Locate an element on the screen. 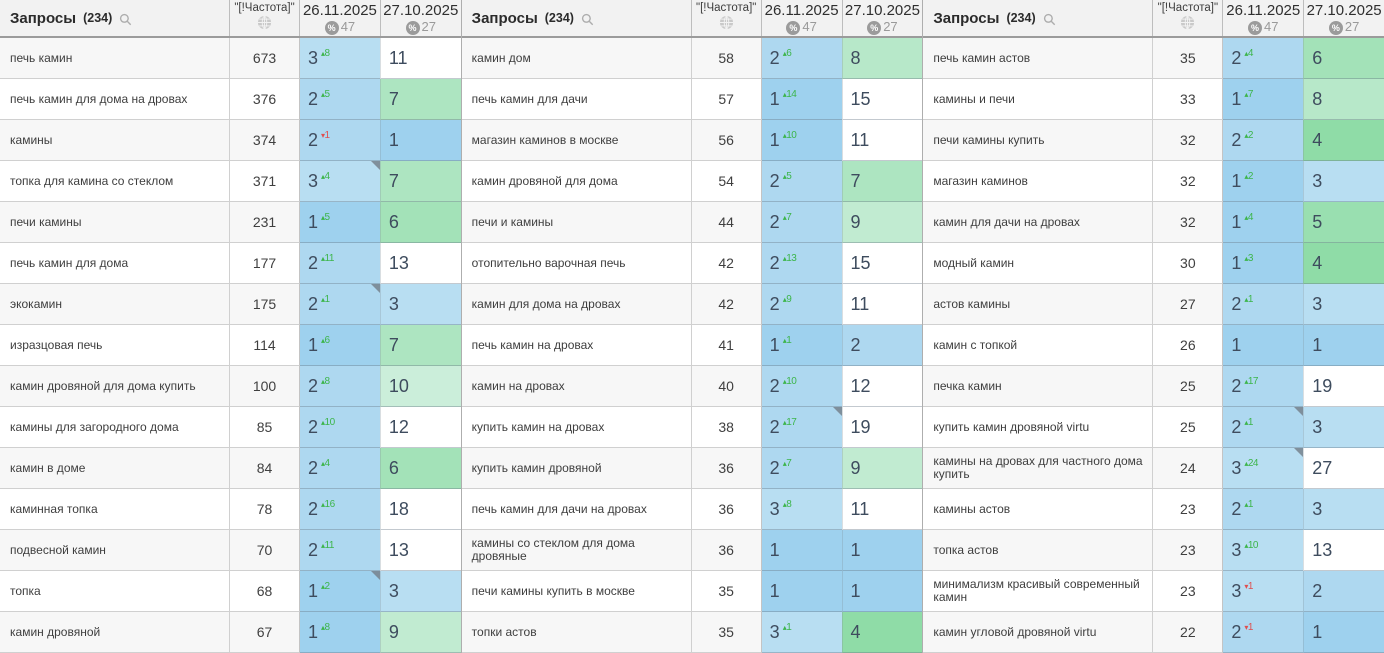  keyword-cell: печи и камины is located at coordinates (576, 222).